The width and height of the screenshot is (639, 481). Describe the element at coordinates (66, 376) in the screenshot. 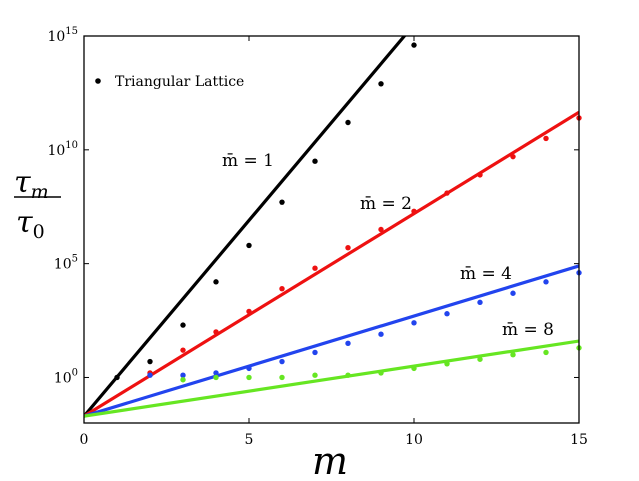

I see `y-tick-label: 10⁰` at that location.